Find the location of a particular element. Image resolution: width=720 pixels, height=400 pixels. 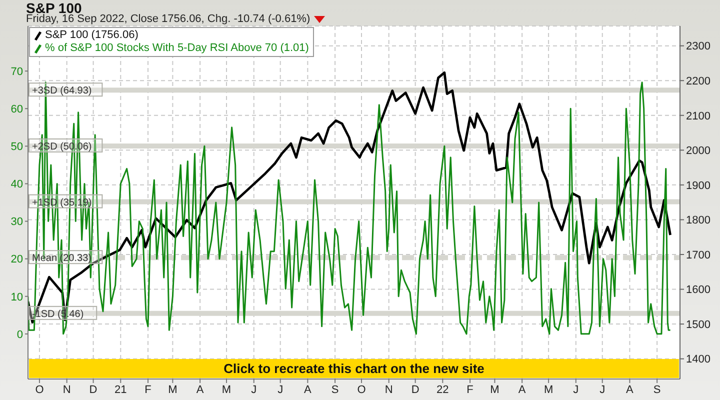

y2-tick-label: 1700 is located at coordinates (698, 255).